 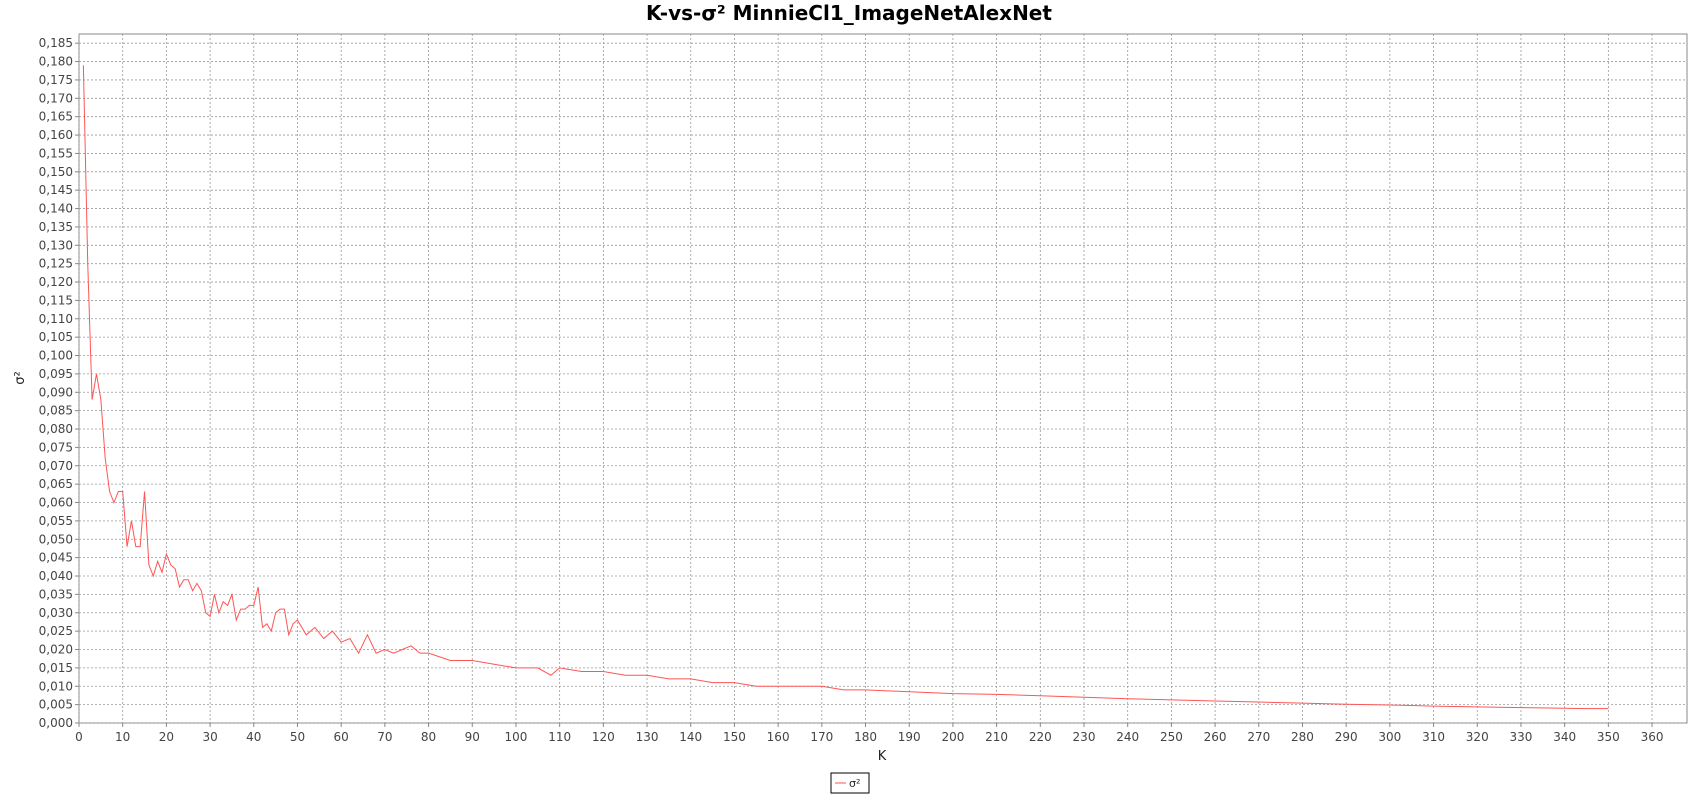 What do you see at coordinates (865, 737) in the screenshot?
I see `x-tick-label: 180` at bounding box center [865, 737].